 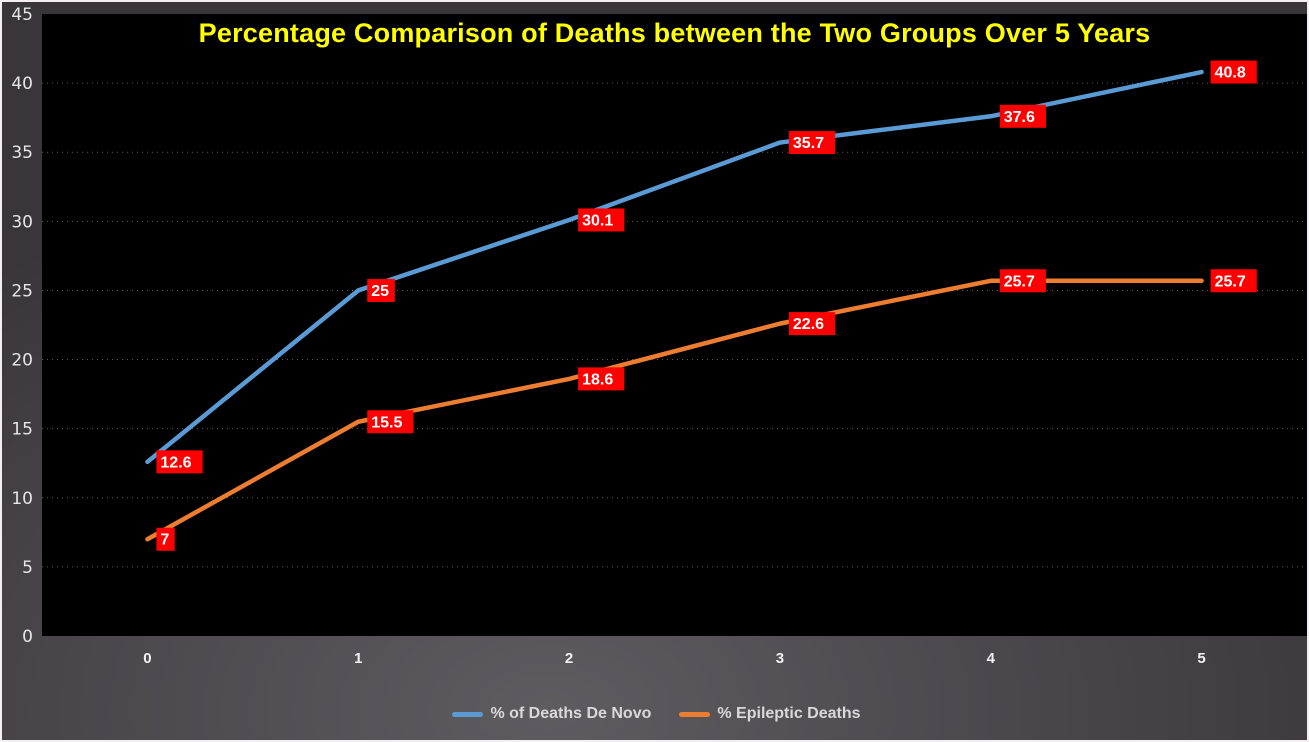 I want to click on data-label: 25, so click(x=380, y=291).